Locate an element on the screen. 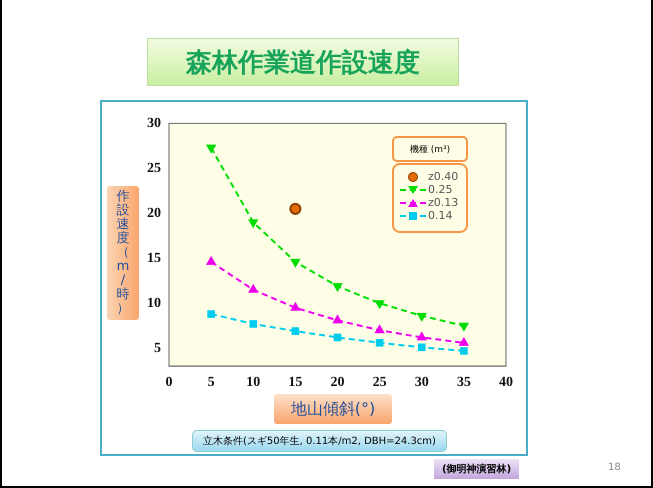 Image resolution: width=653 pixels, height=488 pixels. legend-label: 0.25 is located at coordinates (440, 189).